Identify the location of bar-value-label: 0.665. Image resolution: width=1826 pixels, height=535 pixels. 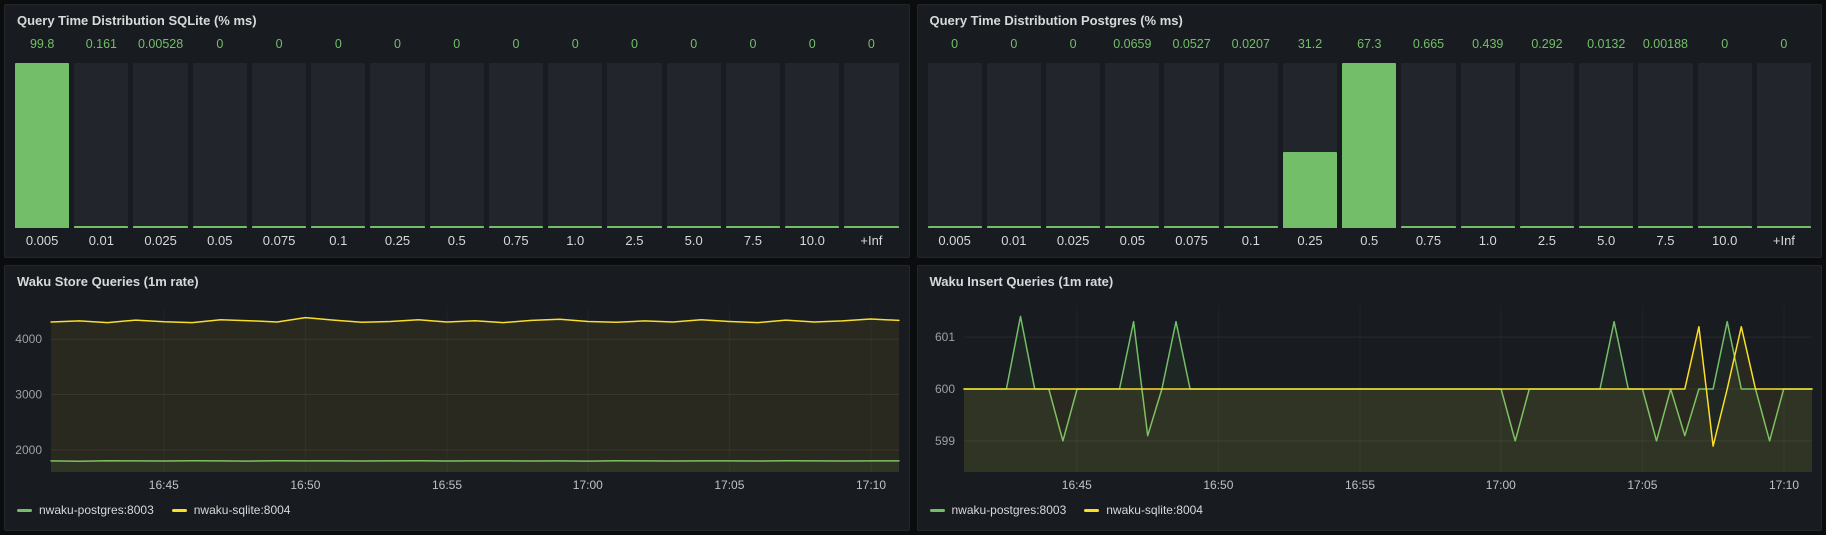
(1428, 44).